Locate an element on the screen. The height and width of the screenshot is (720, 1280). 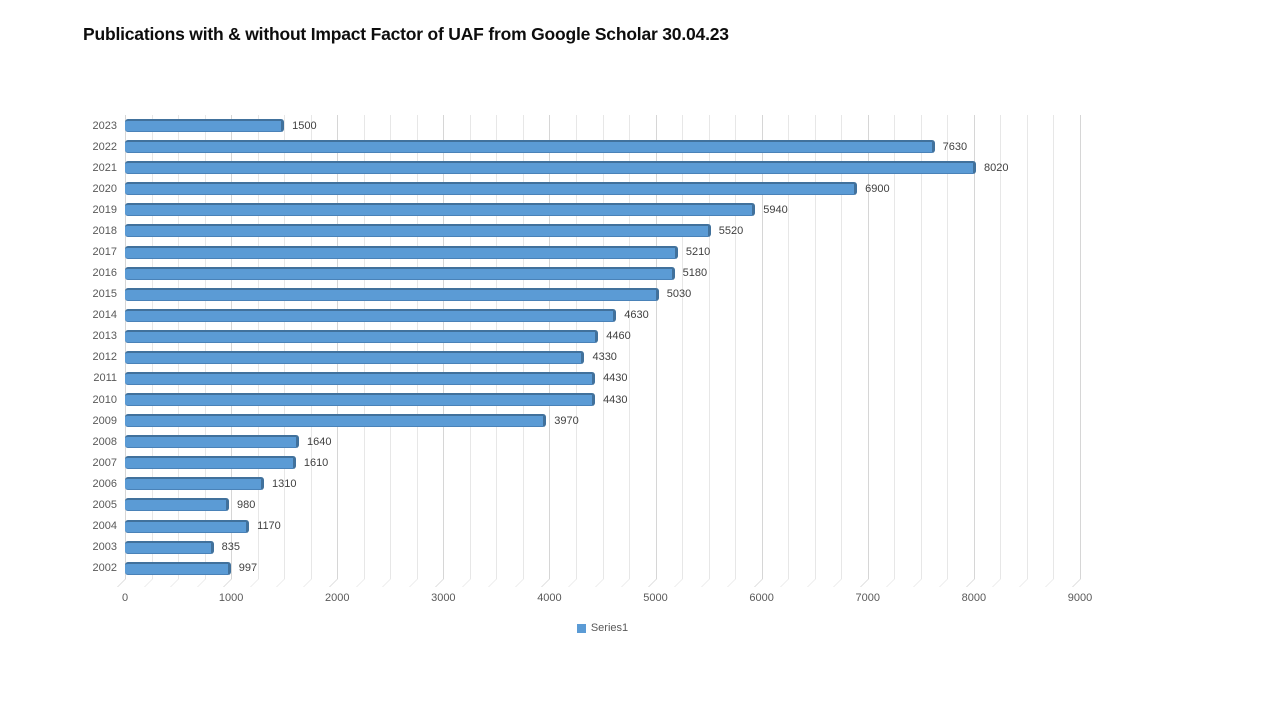
bar-2021 is located at coordinates (550, 168).